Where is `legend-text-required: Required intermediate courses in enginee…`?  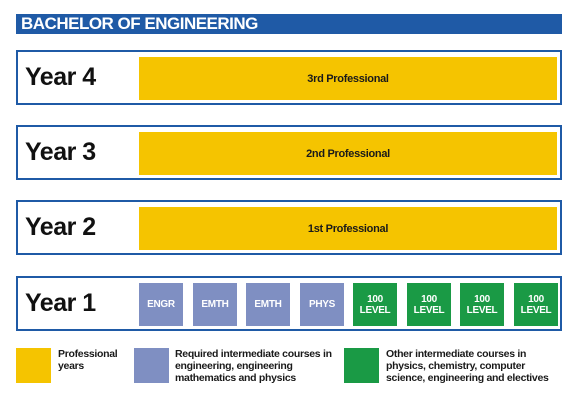 legend-text-required: Required intermediate courses in enginee… is located at coordinates (253, 366).